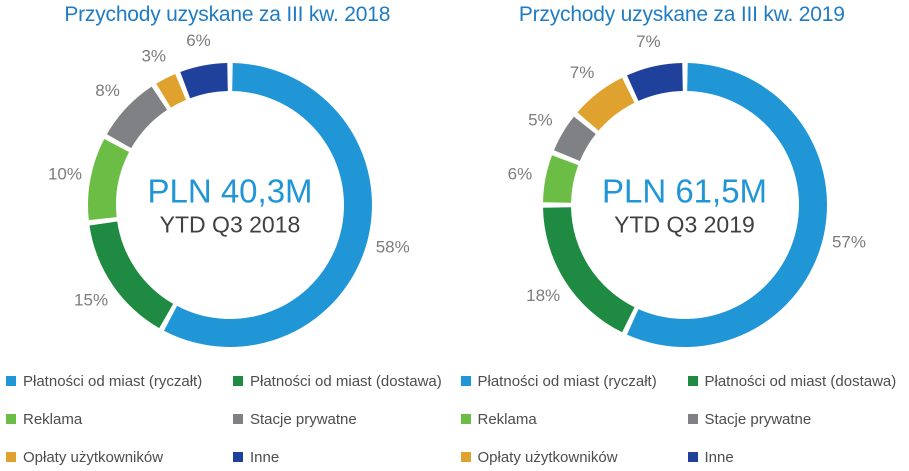 This screenshot has height=471, width=909. I want to click on data-label-reklama: 10%, so click(65, 173).